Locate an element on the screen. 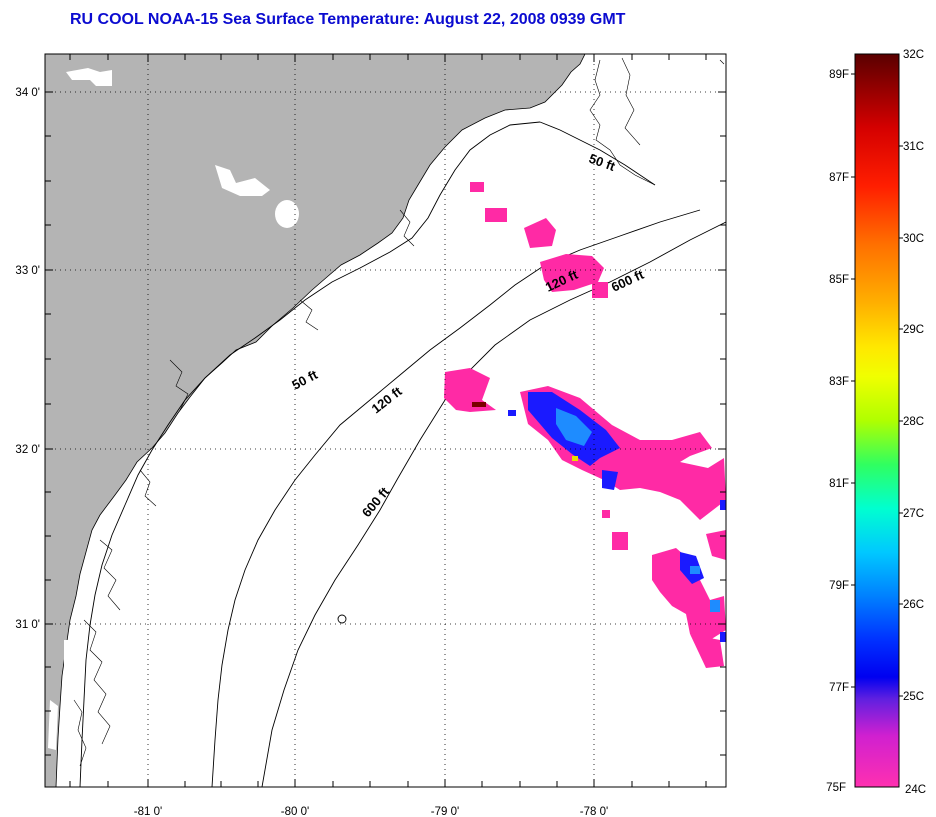 This screenshot has height=817, width=936. cb-c-24: 24C is located at coordinates (915, 790).